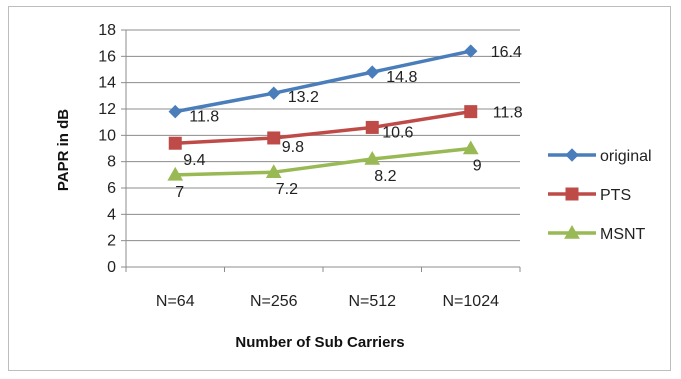 The width and height of the screenshot is (681, 379). What do you see at coordinates (204, 117) in the screenshot?
I see `data-label-original: 11.8` at bounding box center [204, 117].